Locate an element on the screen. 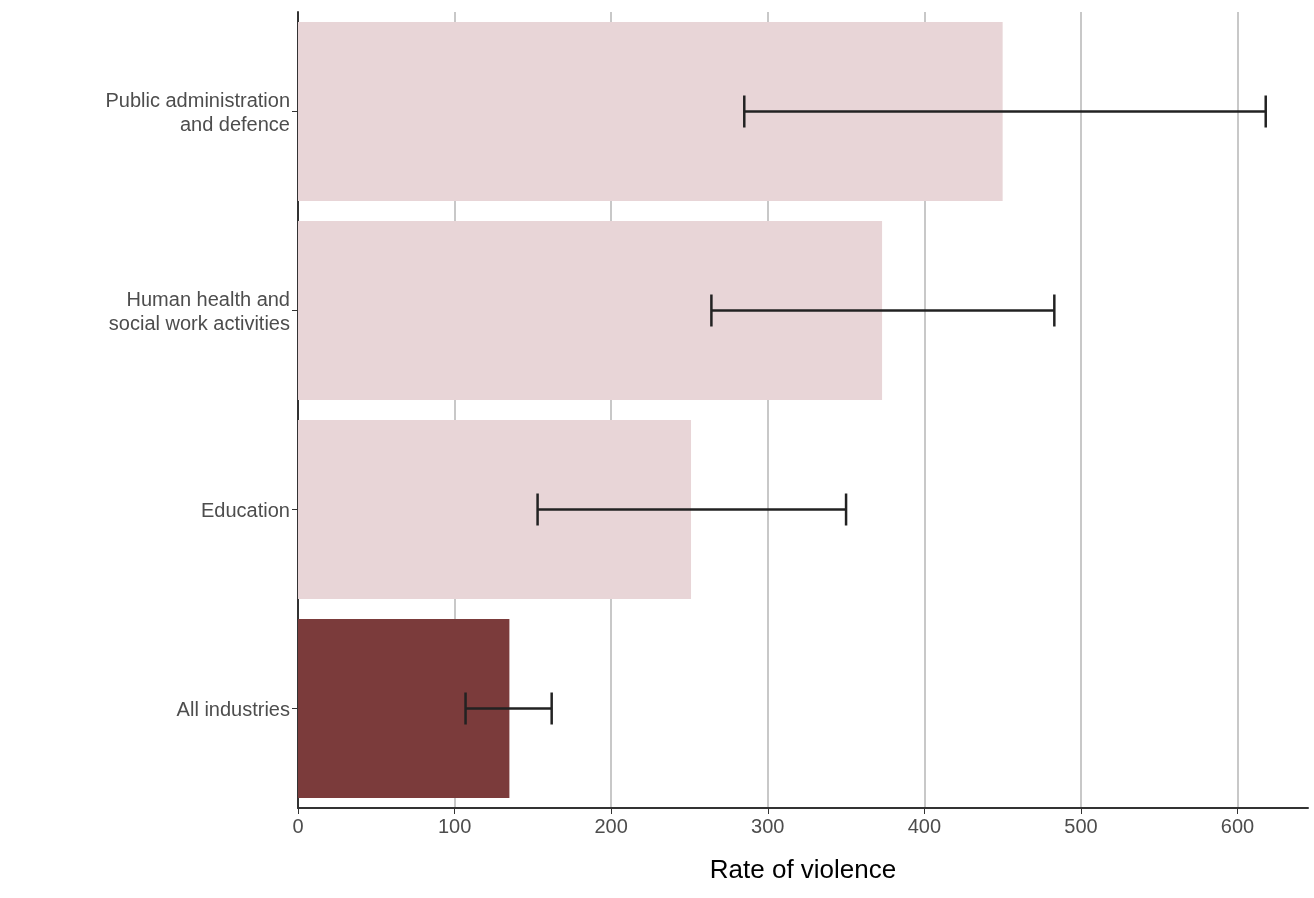 Image resolution: width=1314 pixels, height=898 pixels. x-tick-label: 200 is located at coordinates (611, 826).